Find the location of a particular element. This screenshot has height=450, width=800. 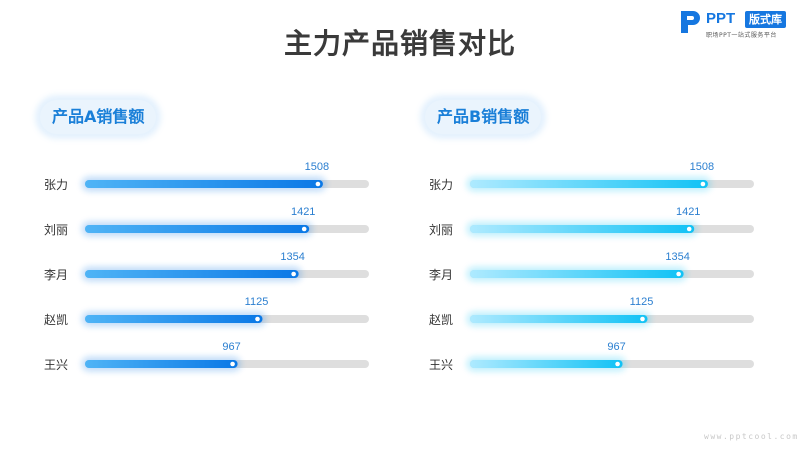

chart-title-pill-a: 产品A销售额 is located at coordinates (98, 117).